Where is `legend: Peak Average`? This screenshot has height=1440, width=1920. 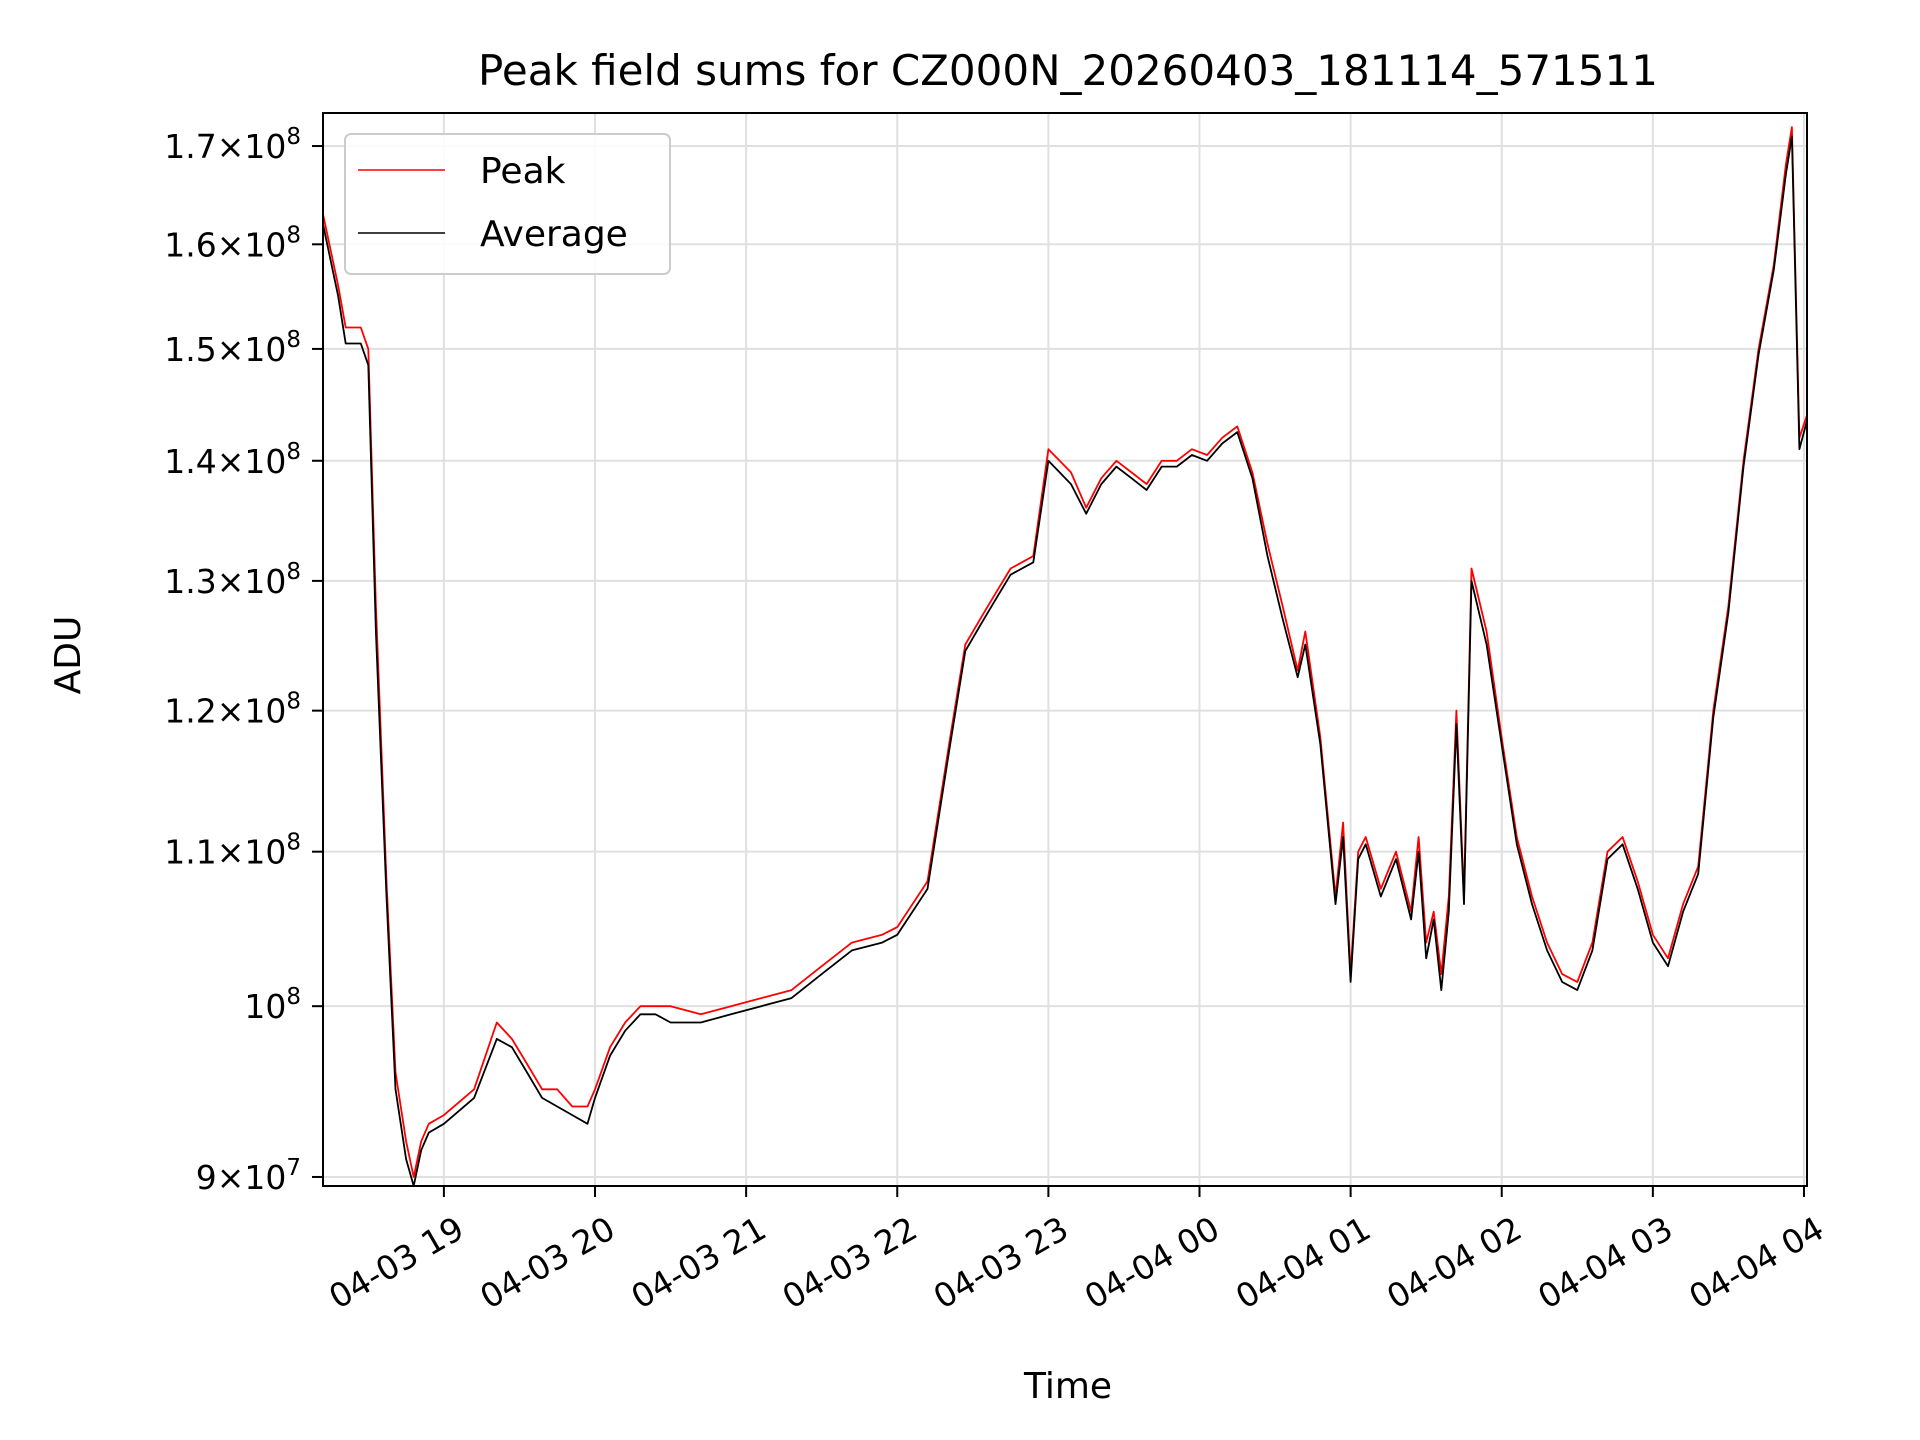 legend: Peak Average is located at coordinates (507, 204).